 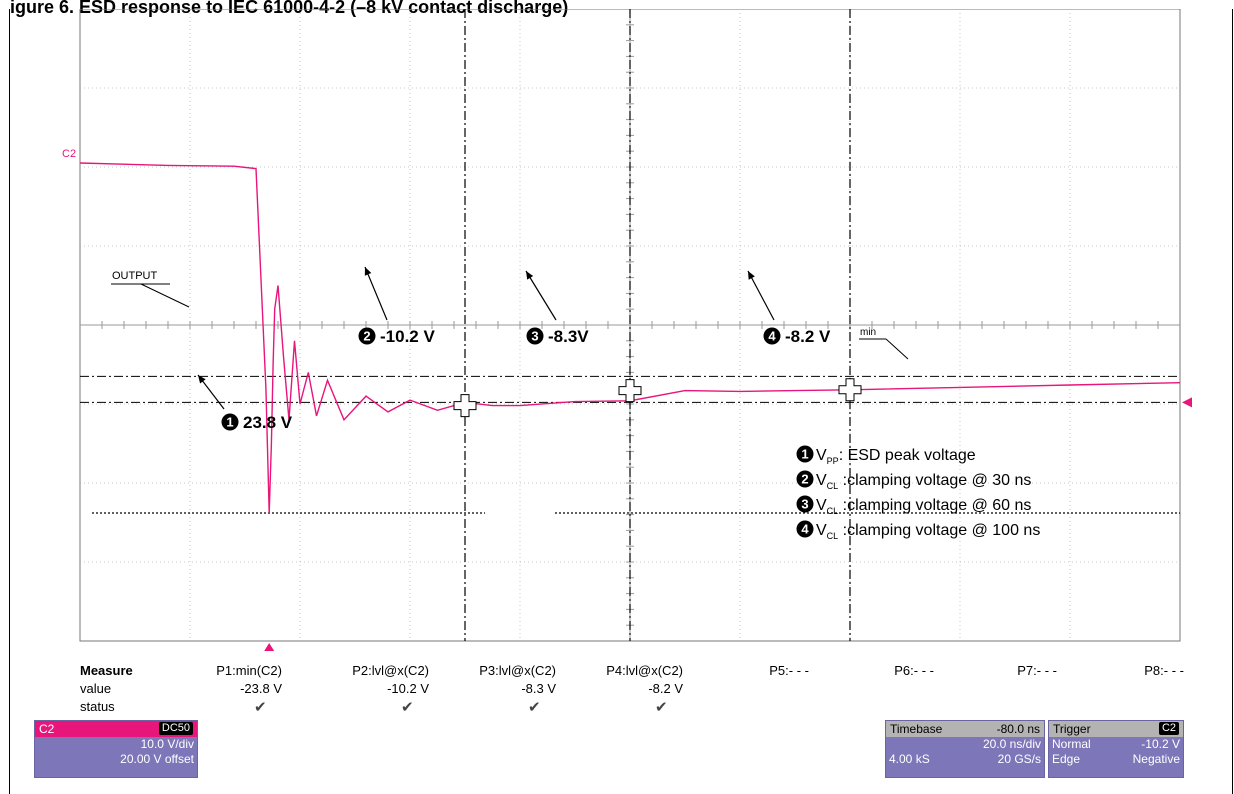 What do you see at coordinates (157, 759) in the screenshot?
I see `channel-offset: 20.00 V offset` at bounding box center [157, 759].